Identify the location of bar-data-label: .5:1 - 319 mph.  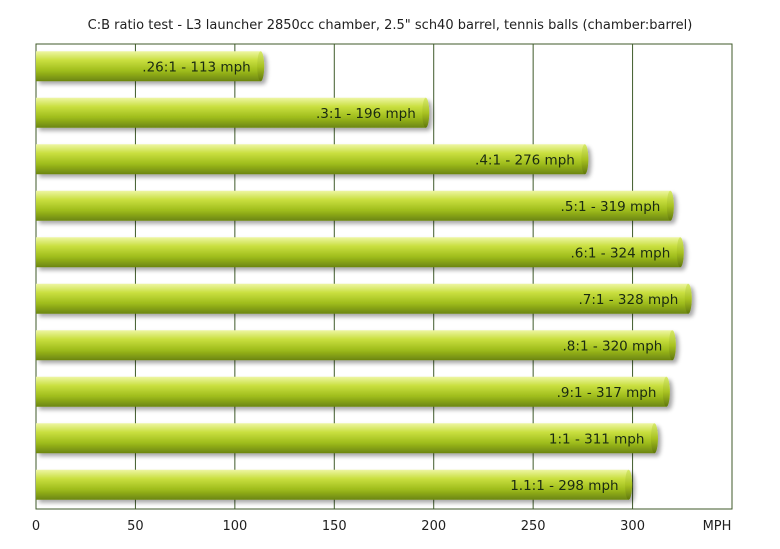
(611, 207).